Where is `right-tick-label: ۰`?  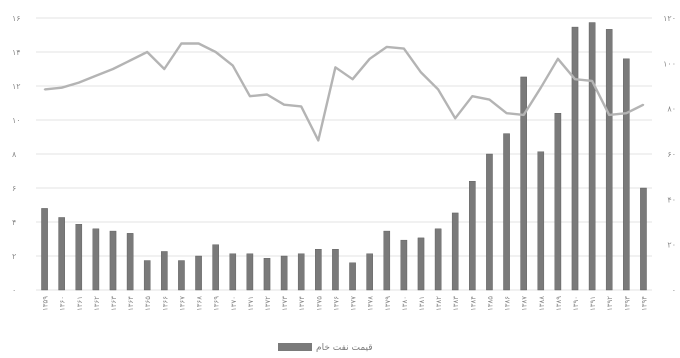
right-tick-label: ۰ is located at coordinates (674, 290).